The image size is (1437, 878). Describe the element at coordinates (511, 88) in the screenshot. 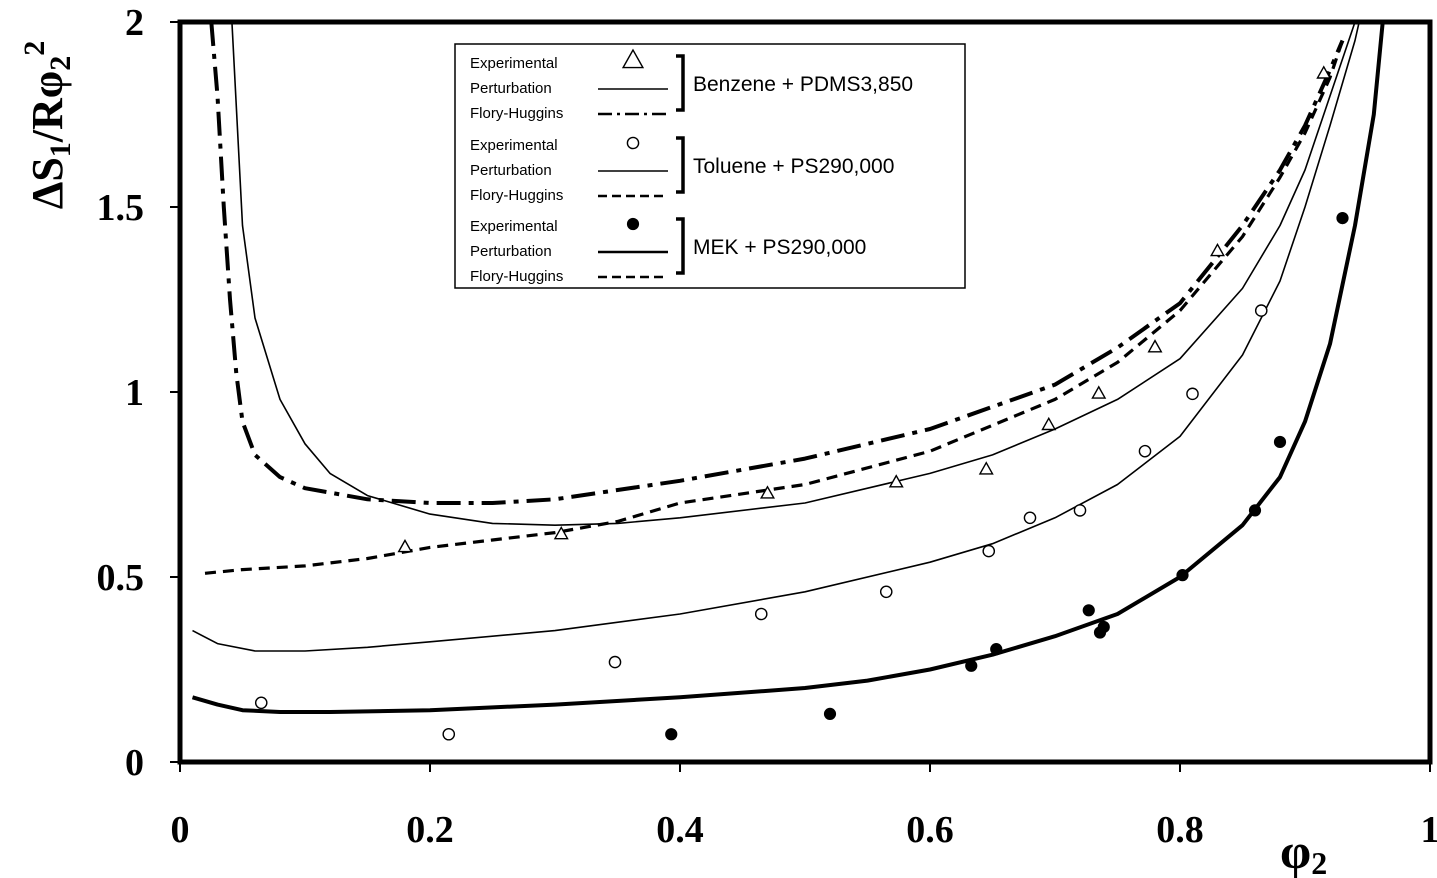

I see `legend-benzene-pdms3-850-perturbation-label: Perturbation` at that location.